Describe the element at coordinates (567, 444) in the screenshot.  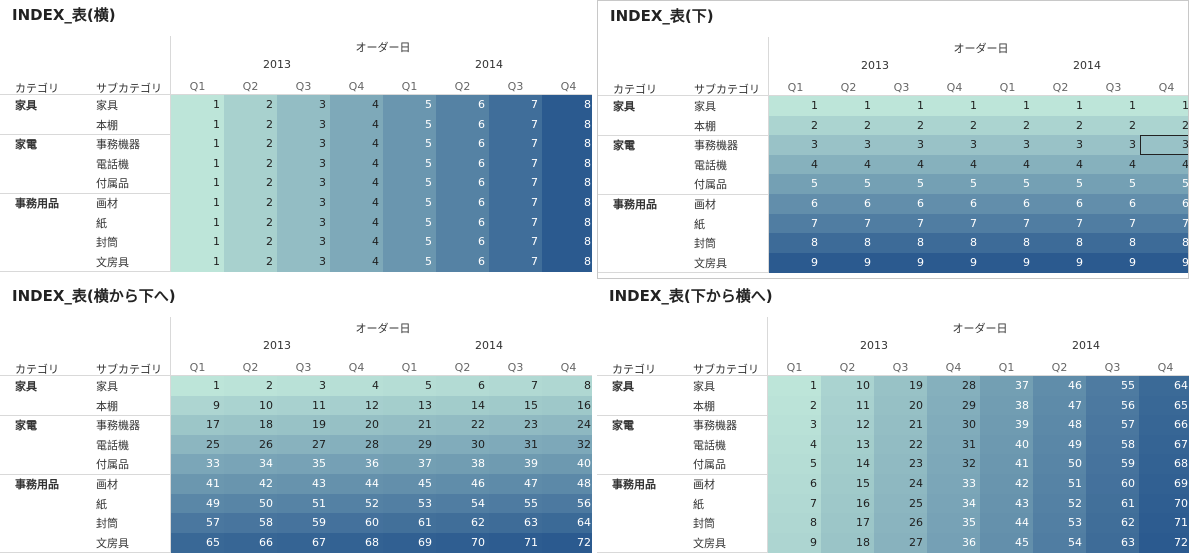
I see `table-cell: 32` at that location.